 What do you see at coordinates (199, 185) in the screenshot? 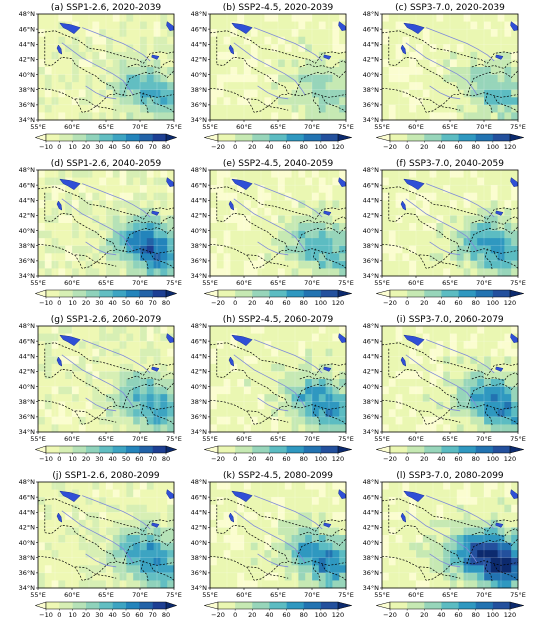
I see `lat-tick-label: 46°N` at bounding box center [199, 185].